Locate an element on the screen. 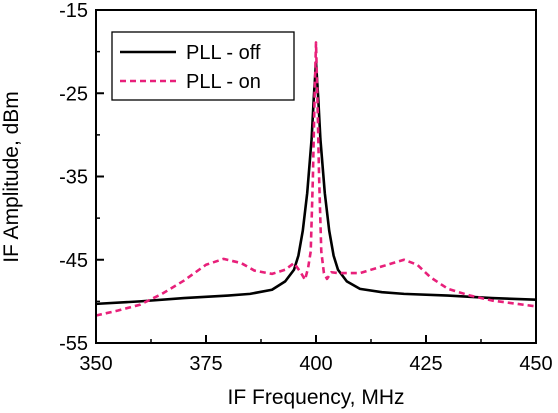 The width and height of the screenshot is (558, 413). y-tick-label: -15 is located at coordinates (73, 11).